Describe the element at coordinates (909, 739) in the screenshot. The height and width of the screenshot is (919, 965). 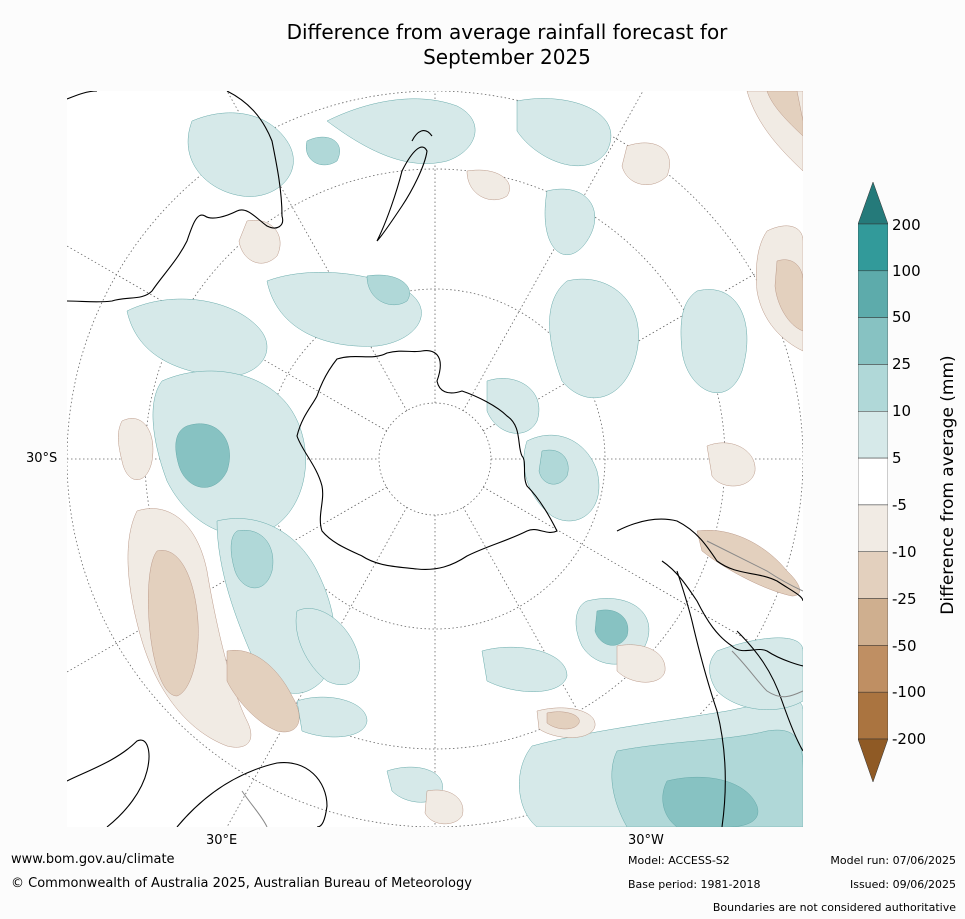
I see `colorbar-tick: -200` at that location.